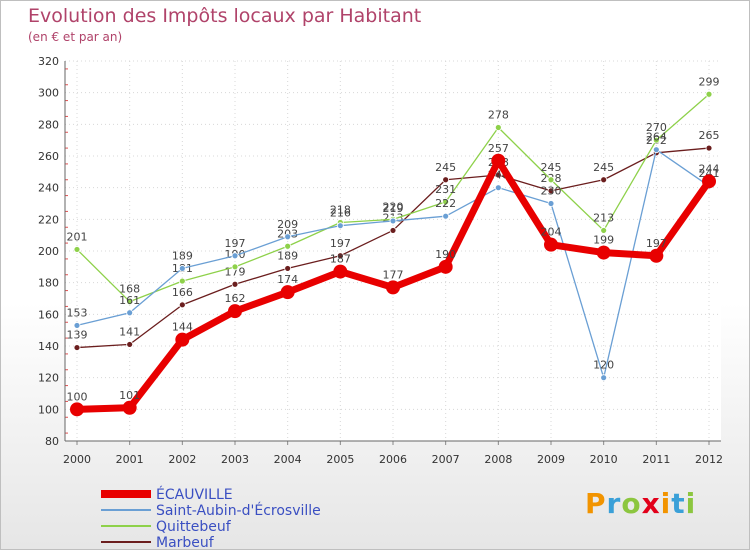 The height and width of the screenshot is (550, 750). I want to click on x-tick-label: 2003, so click(235, 459).